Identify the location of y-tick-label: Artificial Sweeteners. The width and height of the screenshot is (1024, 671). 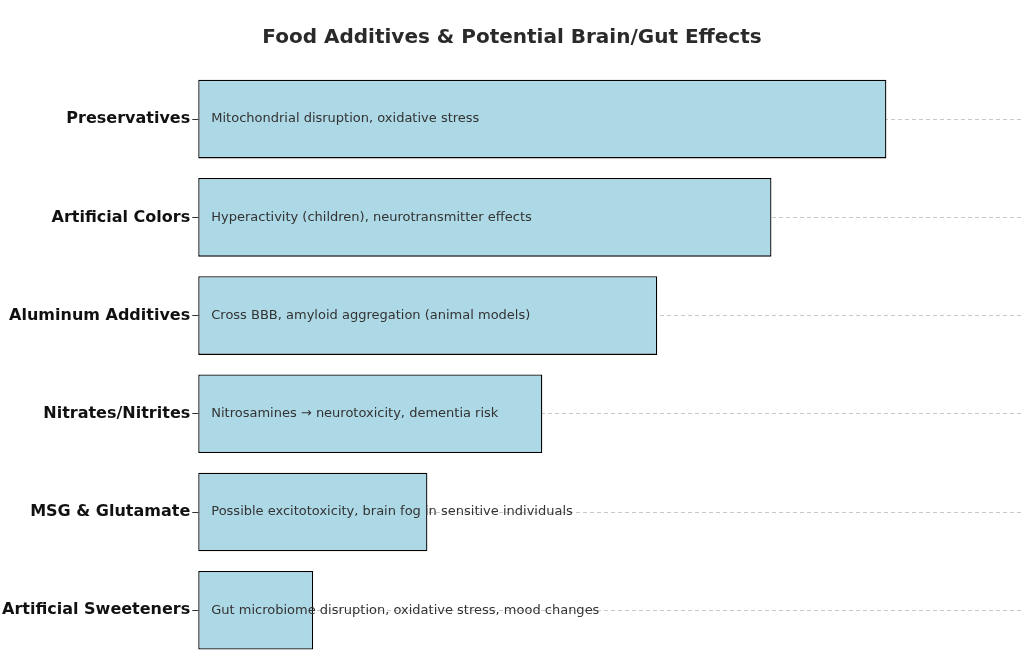
(96, 609).